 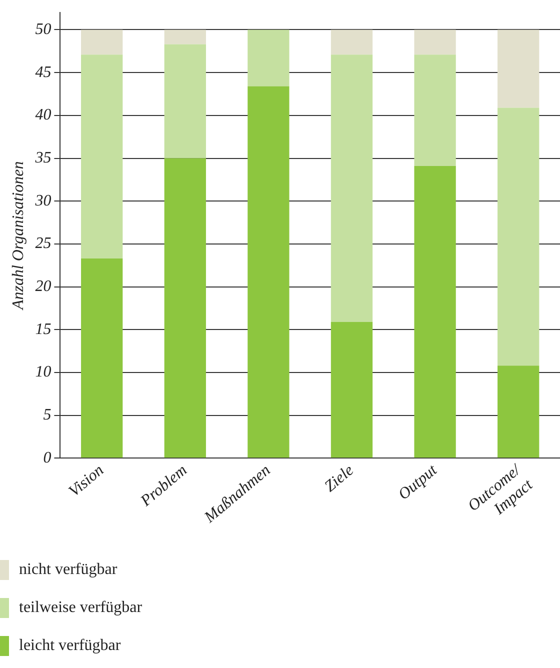 I want to click on y-tick-label: 5, so click(x=47, y=415).